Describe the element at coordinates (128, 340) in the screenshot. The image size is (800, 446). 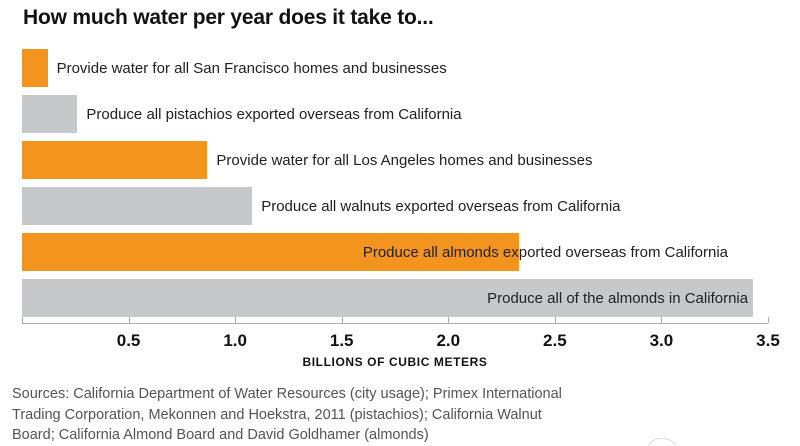
I see `axis-tick-label: 0.5` at that location.